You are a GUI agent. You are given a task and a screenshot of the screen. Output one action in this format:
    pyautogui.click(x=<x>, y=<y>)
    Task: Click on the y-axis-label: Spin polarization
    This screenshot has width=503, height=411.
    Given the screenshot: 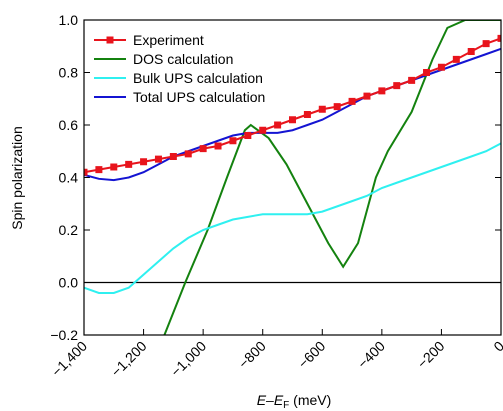 What is the action you would take?
    pyautogui.click(x=17, y=178)
    